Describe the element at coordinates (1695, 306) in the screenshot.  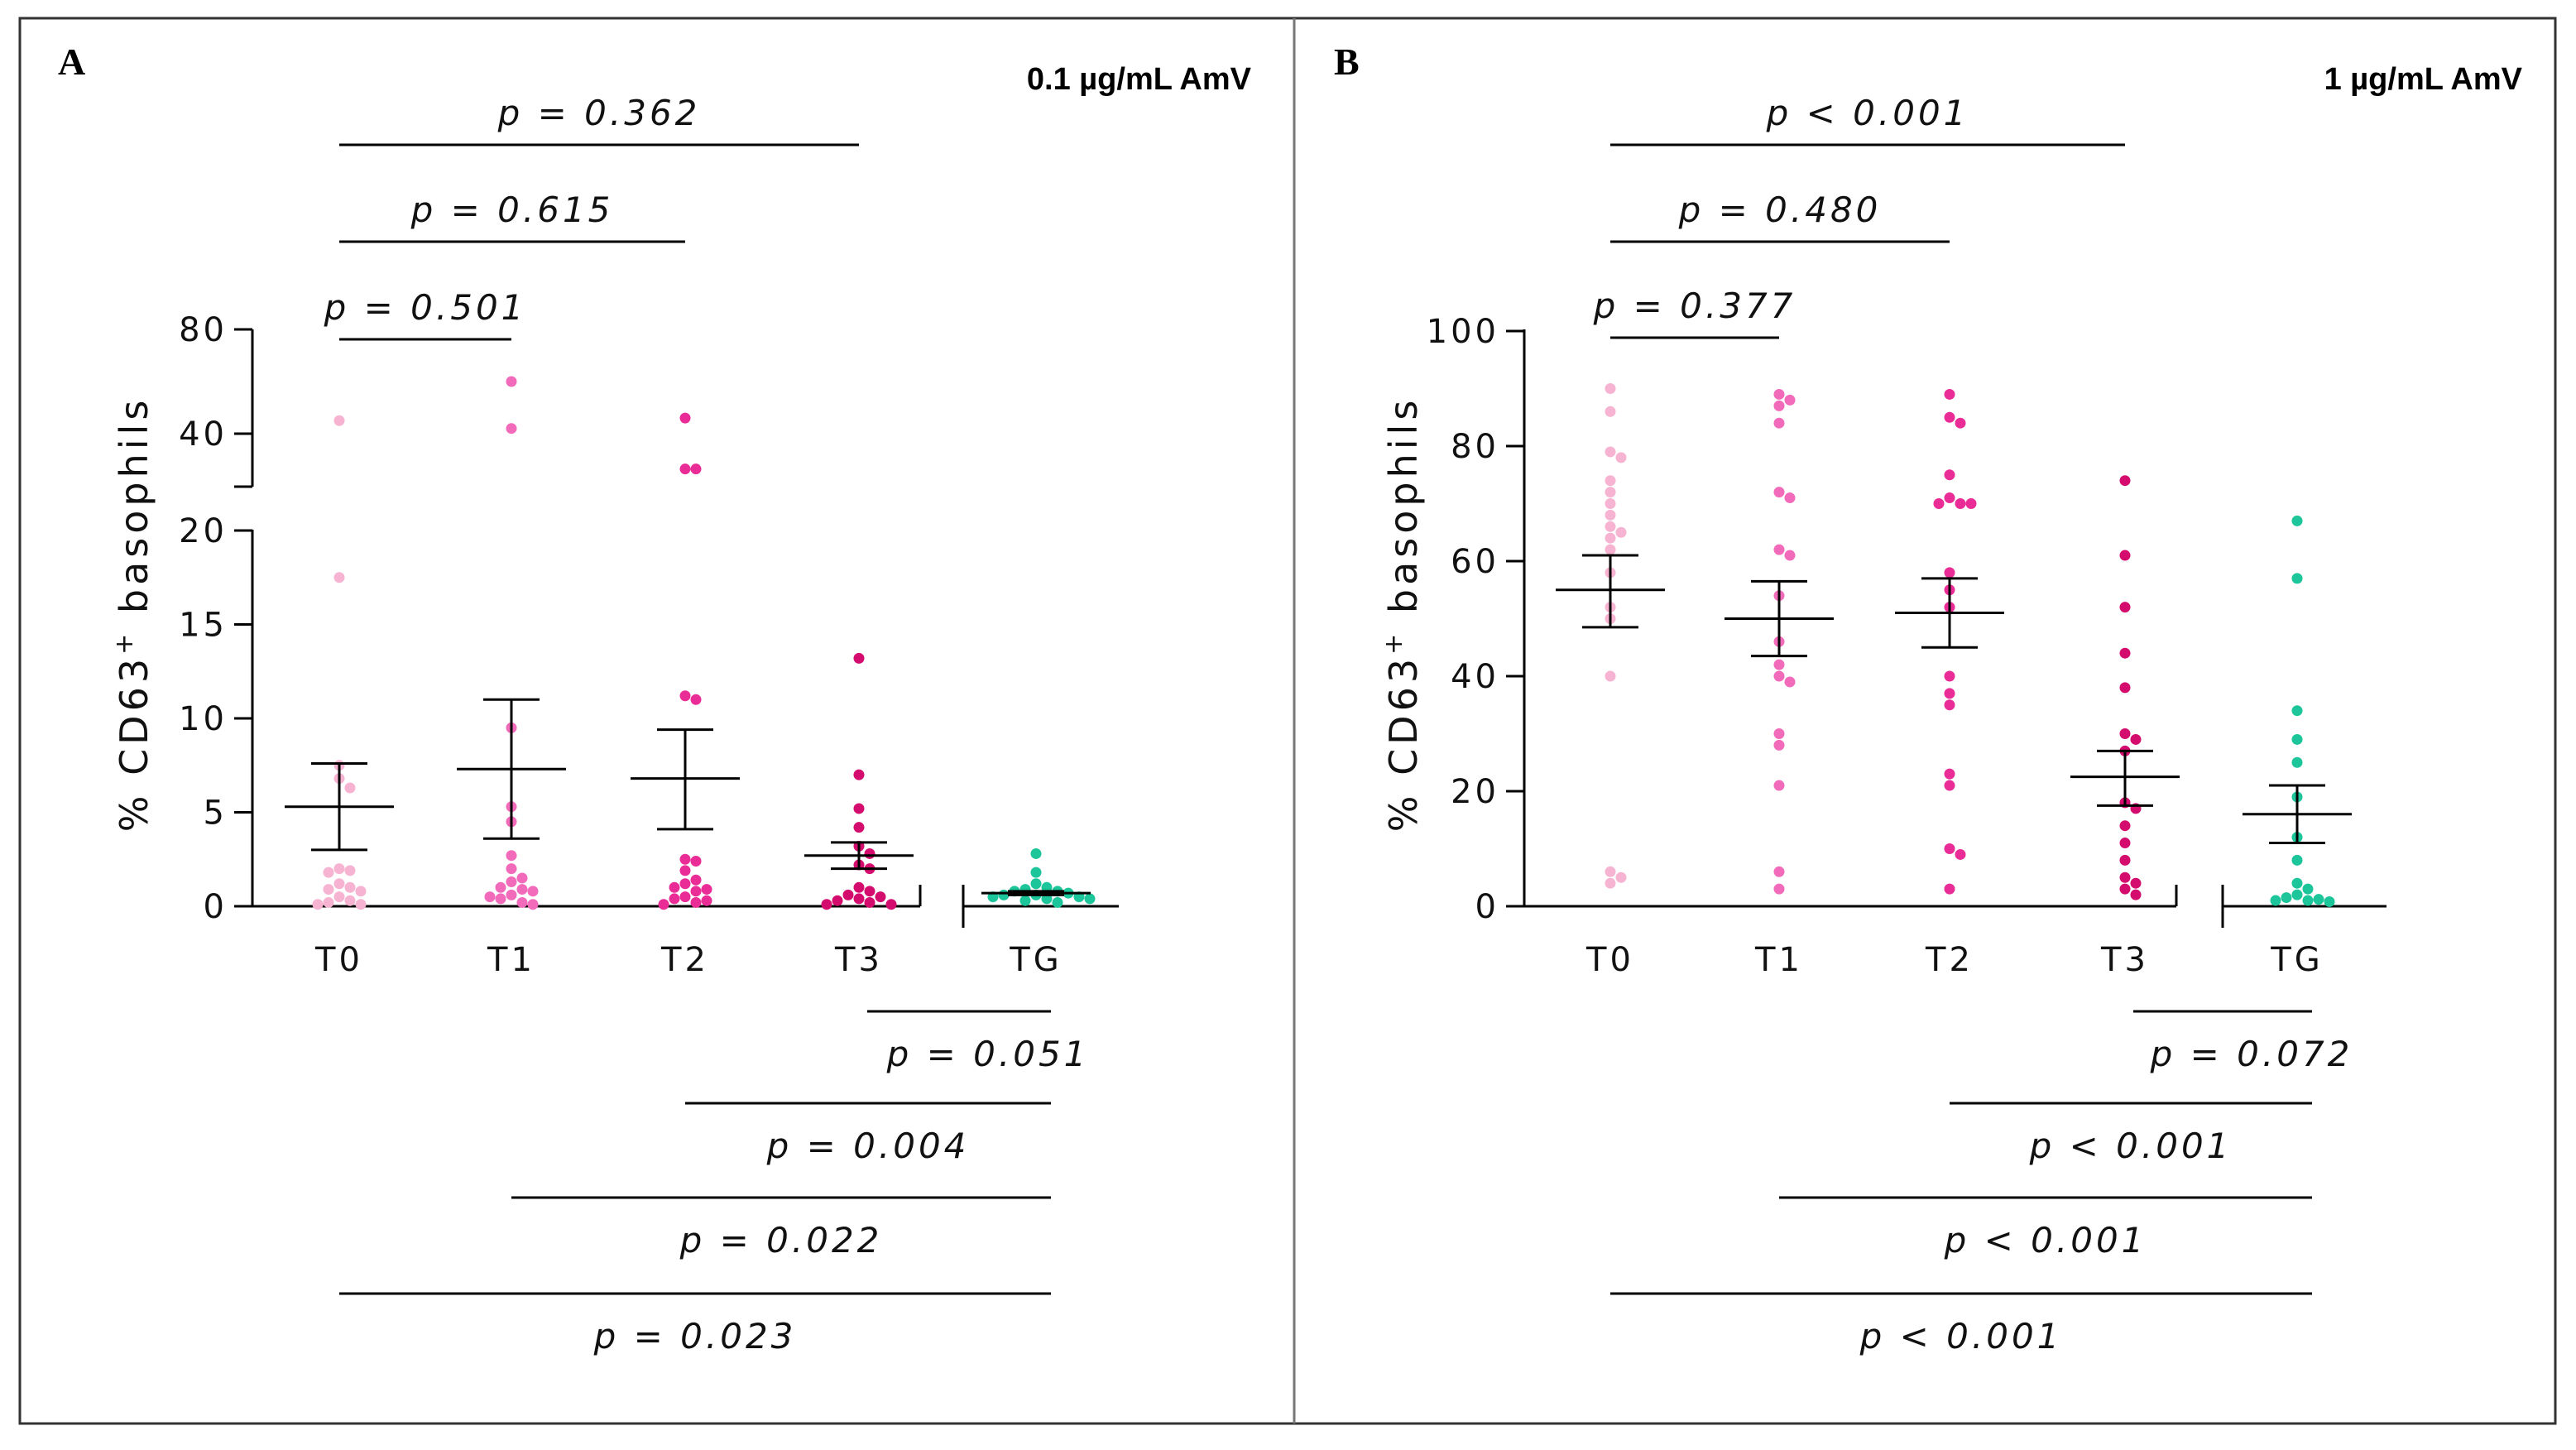
I see `p-value-label: p = 0.377` at that location.